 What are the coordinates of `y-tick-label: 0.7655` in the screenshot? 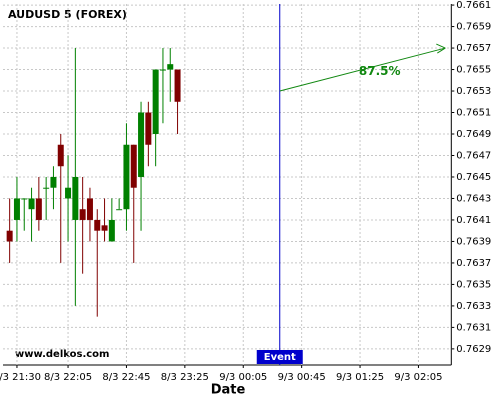 It's located at (473, 70).